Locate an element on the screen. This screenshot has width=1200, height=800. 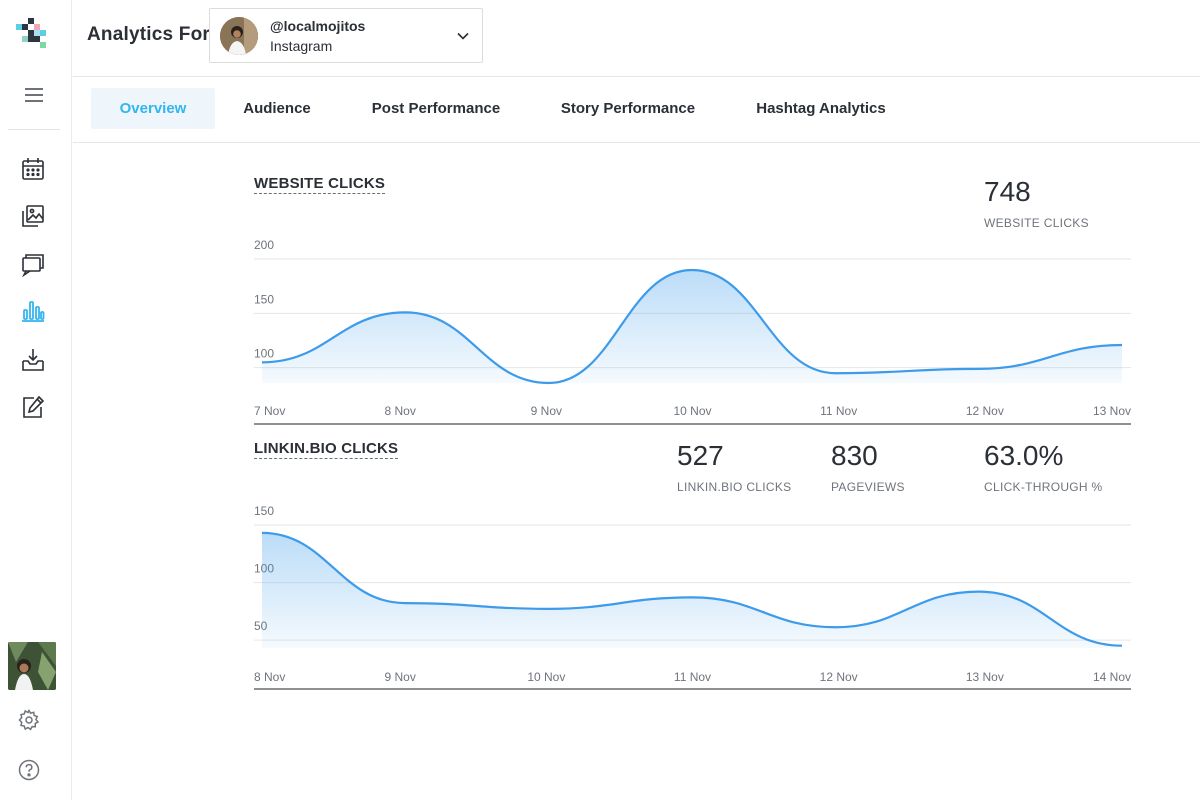
x-tick-label: 9 Nov is located at coordinates (546, 411).